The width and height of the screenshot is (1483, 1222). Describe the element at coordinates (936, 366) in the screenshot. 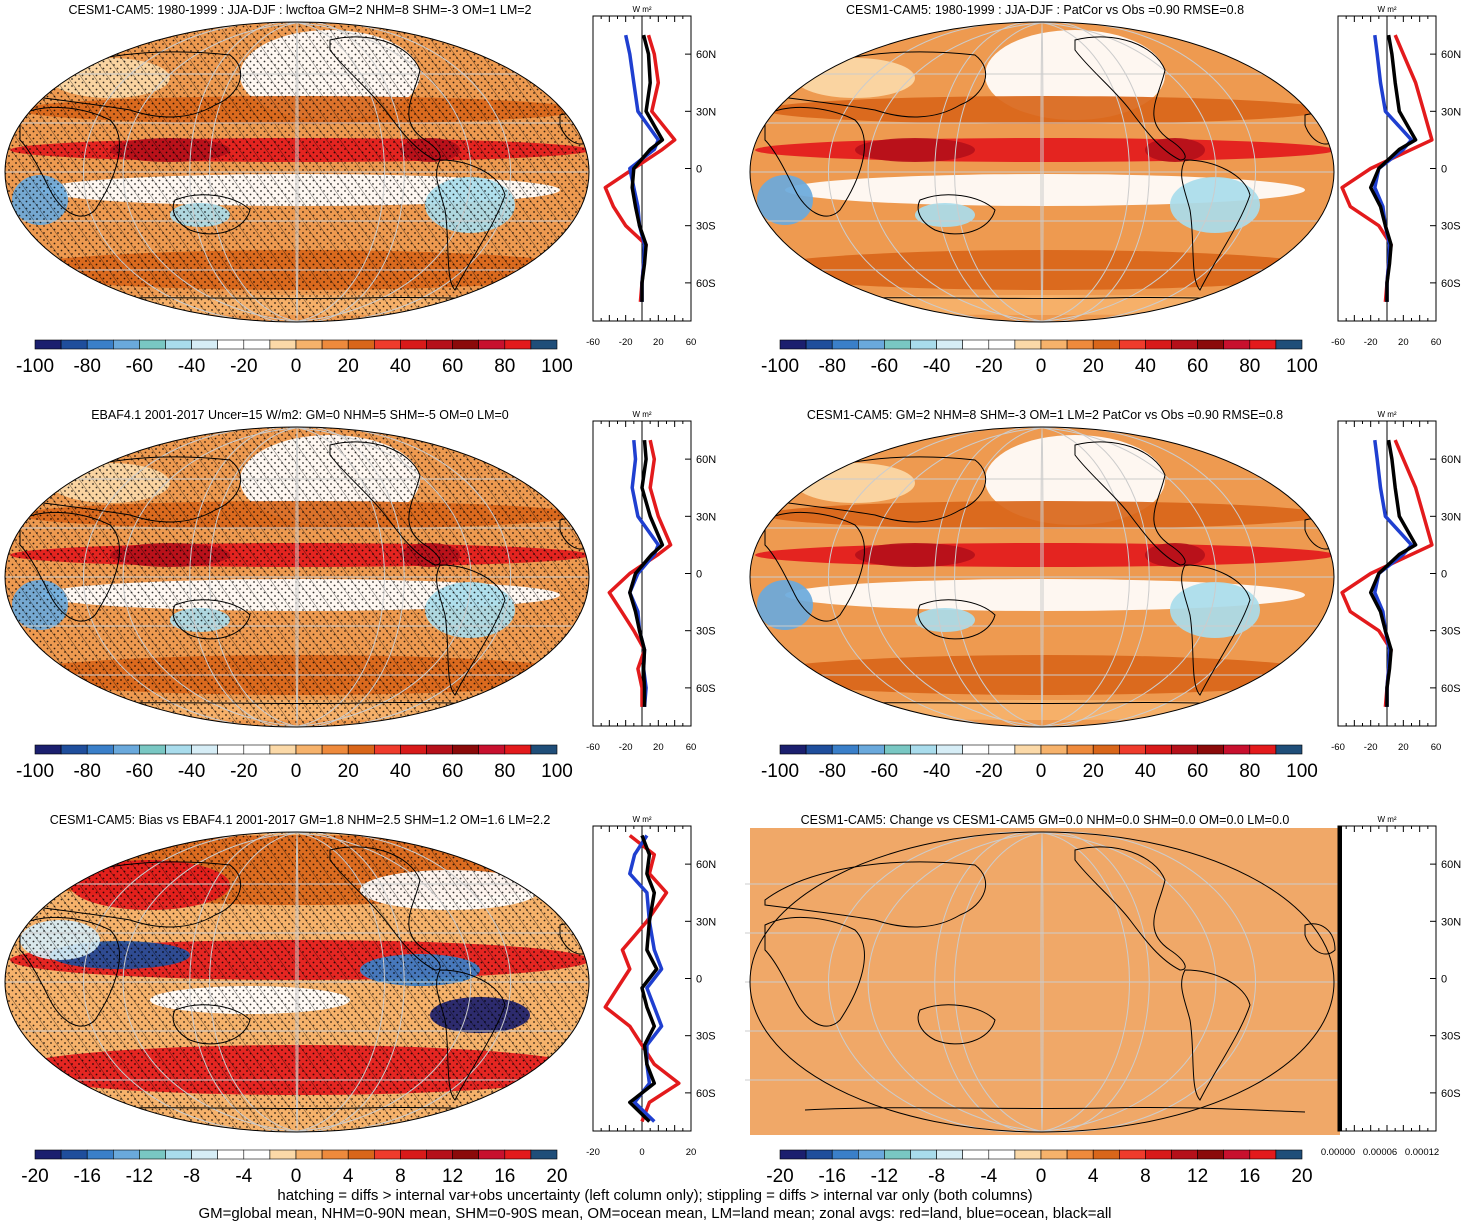

I see `colorbar-tick-label: -40` at that location.